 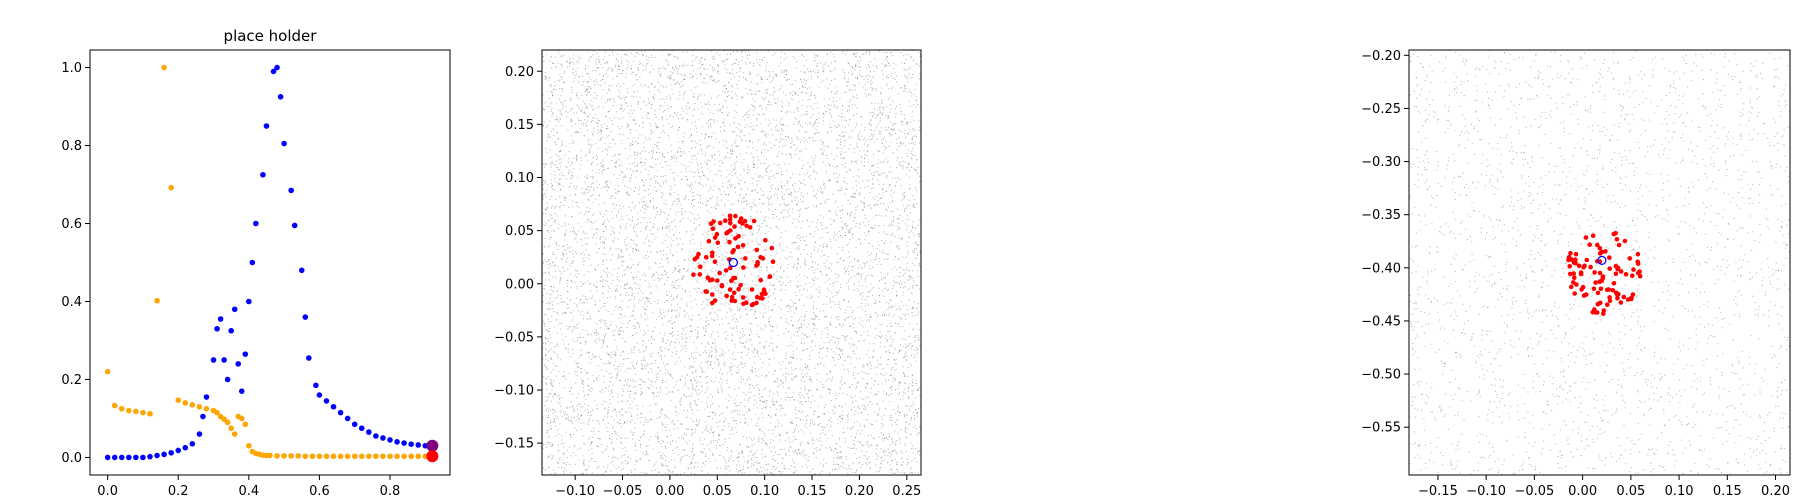 What do you see at coordinates (248, 487) in the screenshot?
I see `x-axis-ticks: 0.0 0.2 0.4 0.6 0.8` at bounding box center [248, 487].